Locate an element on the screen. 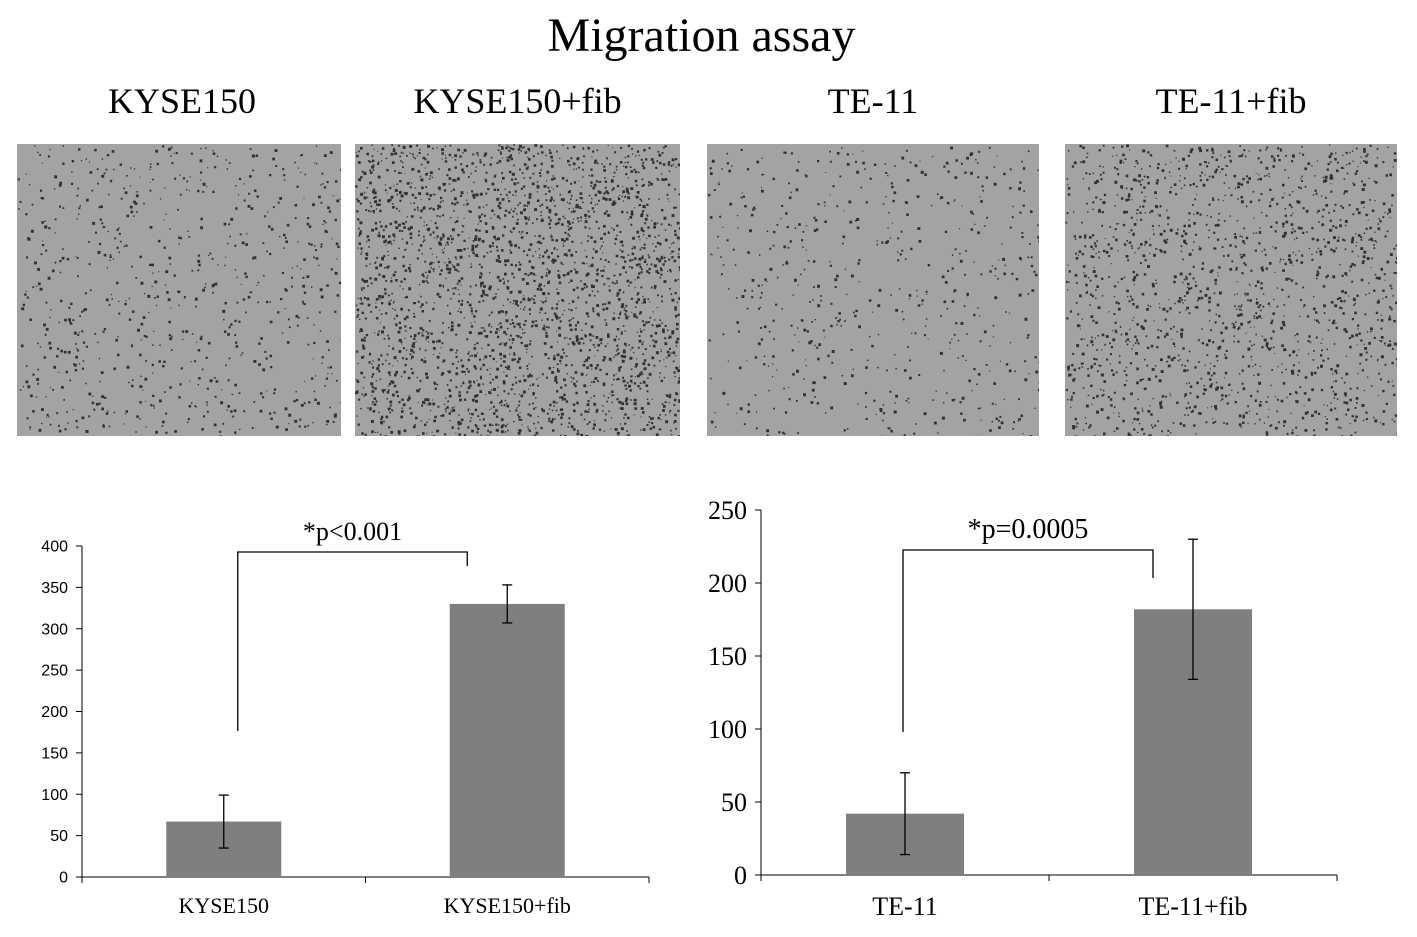 This screenshot has height=937, width=1417. bar-kyse150-fib is located at coordinates (507, 740).